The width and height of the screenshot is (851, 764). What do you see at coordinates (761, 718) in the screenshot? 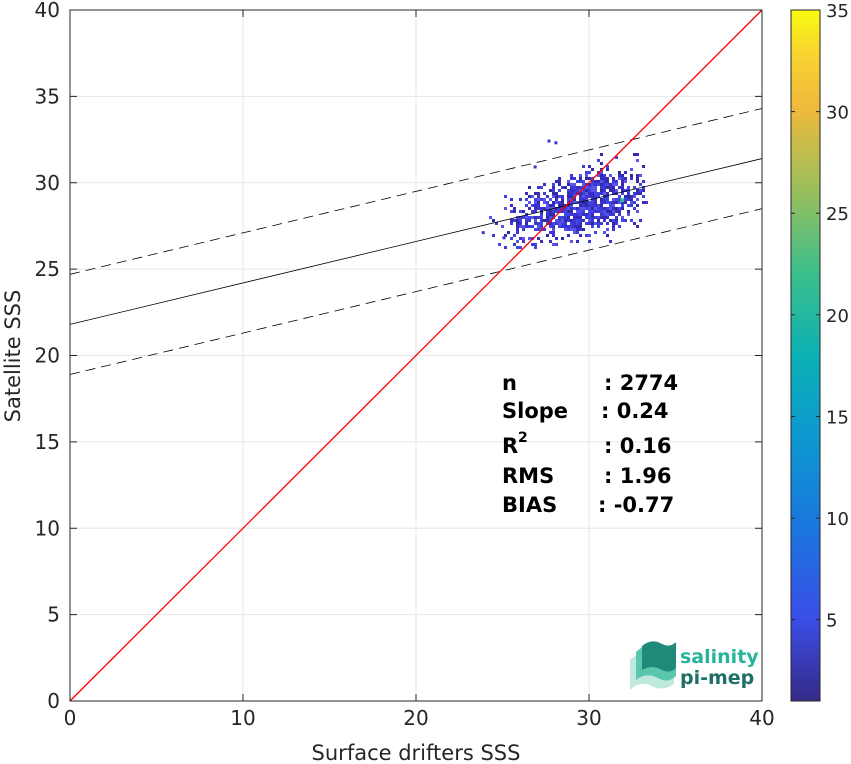
I see `x-tick-label-4: 40` at bounding box center [761, 718].